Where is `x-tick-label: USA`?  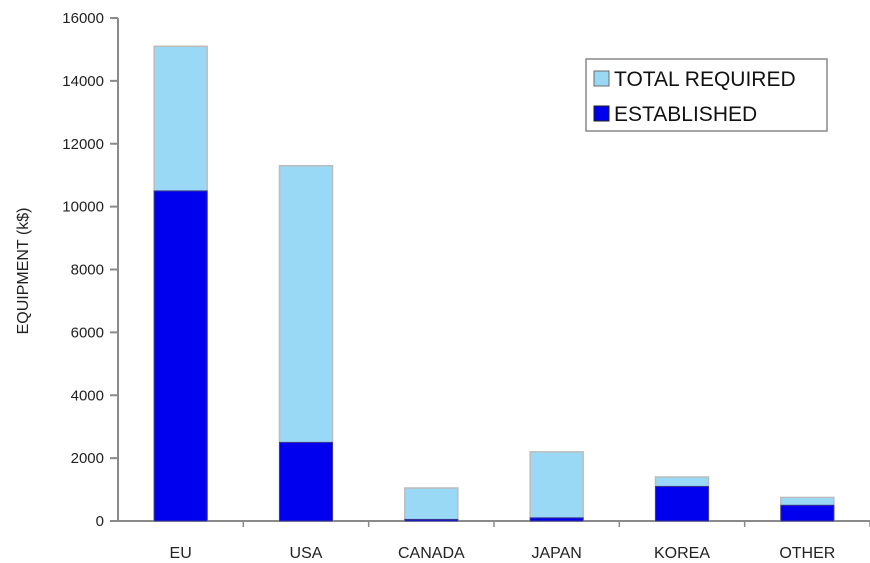
x-tick-label: USA is located at coordinates (306, 553).